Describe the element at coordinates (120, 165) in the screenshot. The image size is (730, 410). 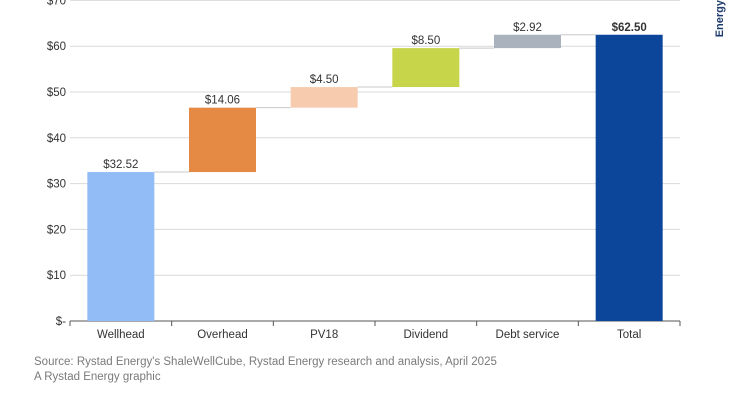
I see `data-label: $32.52` at that location.